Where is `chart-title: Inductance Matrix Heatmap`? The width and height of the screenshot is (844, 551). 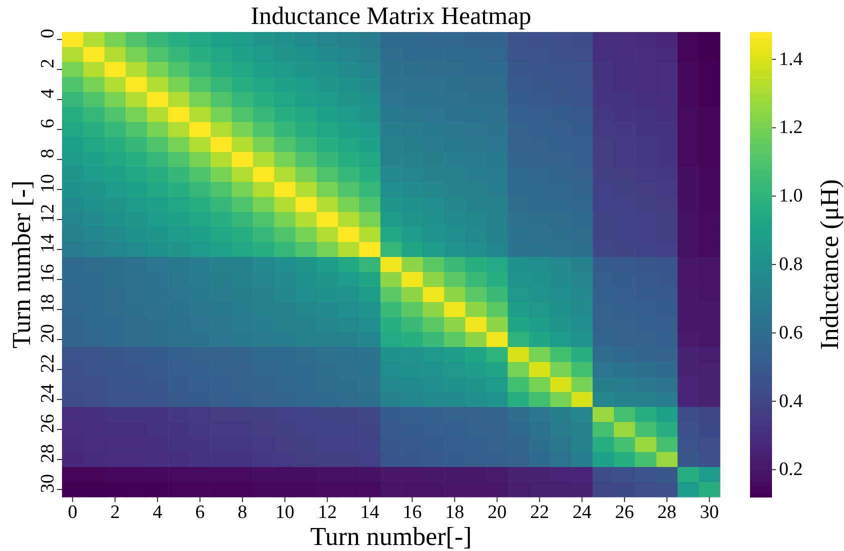
chart-title: Inductance Matrix Heatmap is located at coordinates (391, 16).